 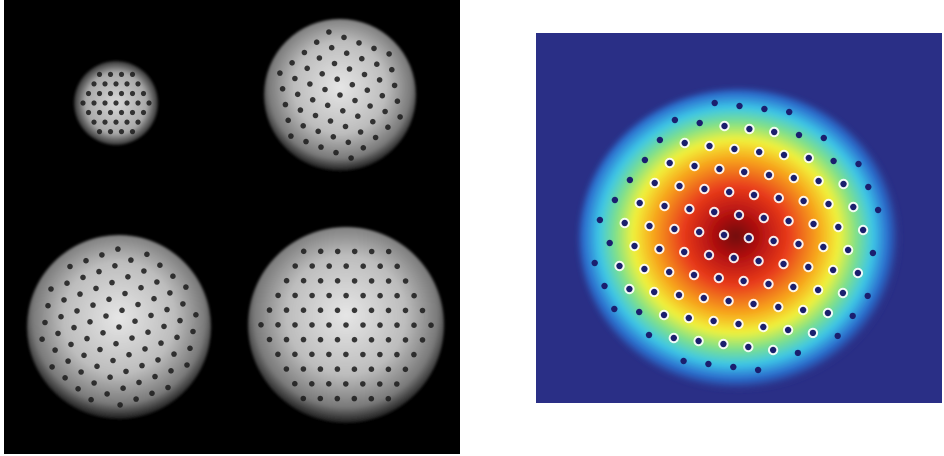 I want to click on vortex-lattice, so click(x=116, y=103).